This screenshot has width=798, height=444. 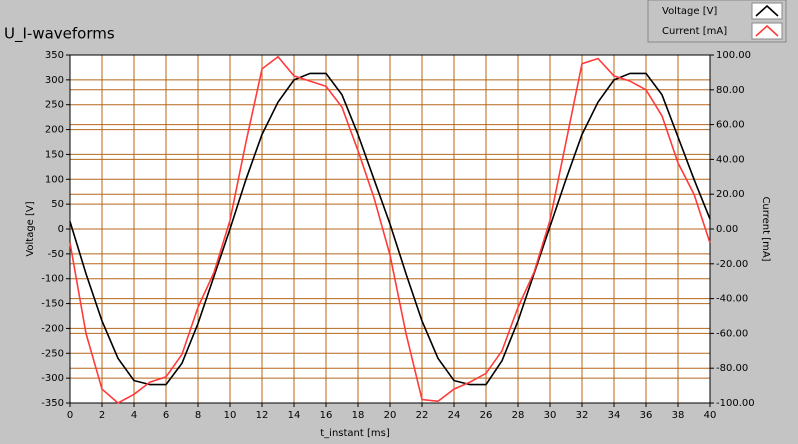 What do you see at coordinates (52, 353) in the screenshot?
I see `y-tick-label: -250` at bounding box center [52, 353].